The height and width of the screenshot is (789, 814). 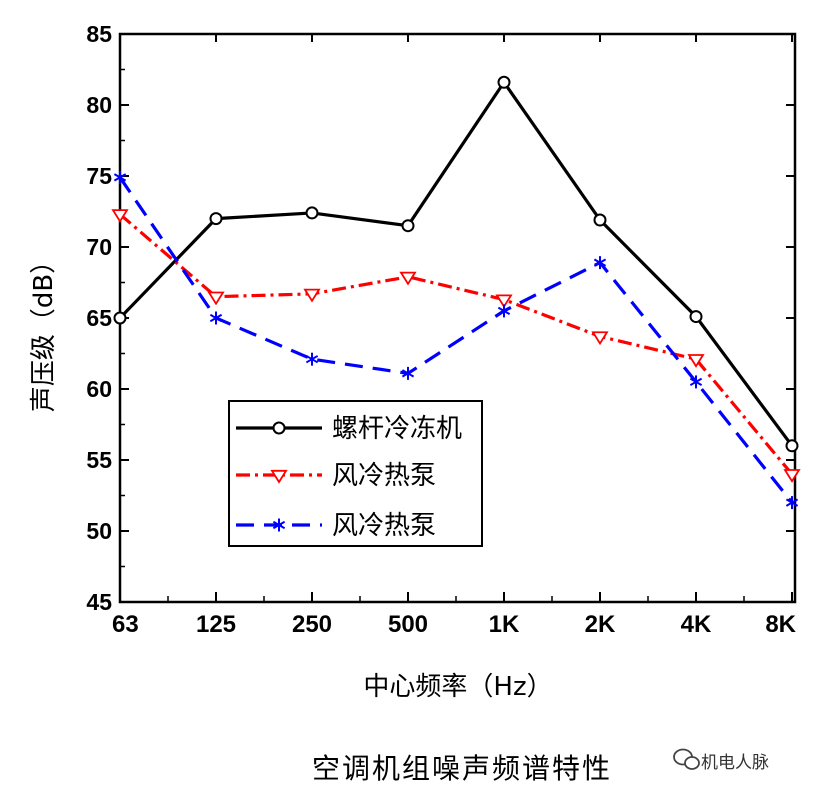 What do you see at coordinates (216, 624) in the screenshot?
I see `x-tick-label: 125` at bounding box center [216, 624].